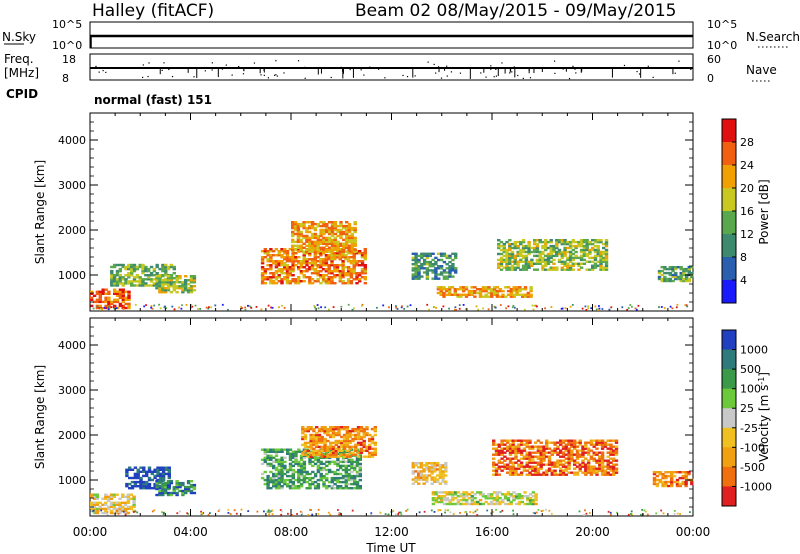 This screenshot has height=554, width=800. Describe the element at coordinates (72, 275) in the screenshot. I see `y-tick-label: 1000` at that location.